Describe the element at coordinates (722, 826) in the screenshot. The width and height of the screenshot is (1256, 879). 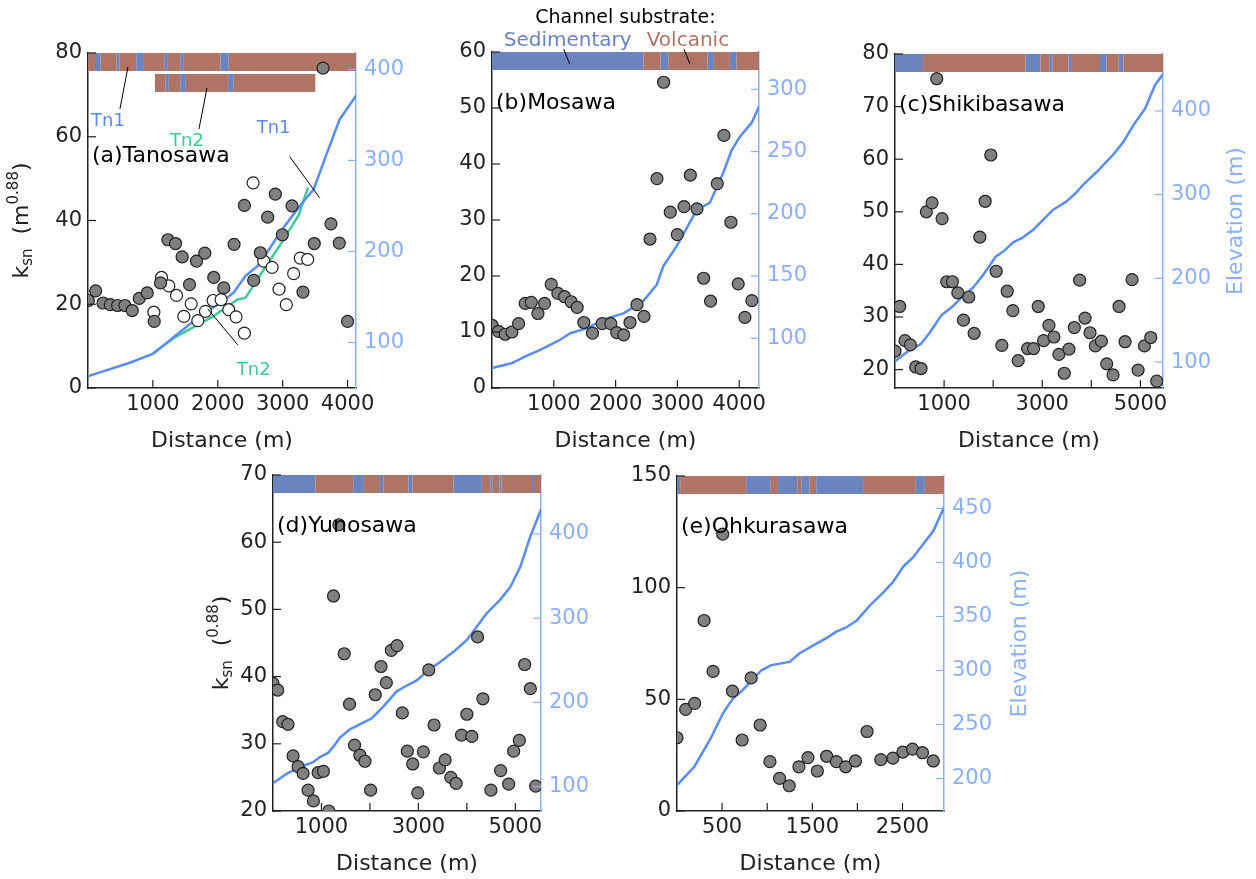
I see `x-tick-label: 500` at that location.